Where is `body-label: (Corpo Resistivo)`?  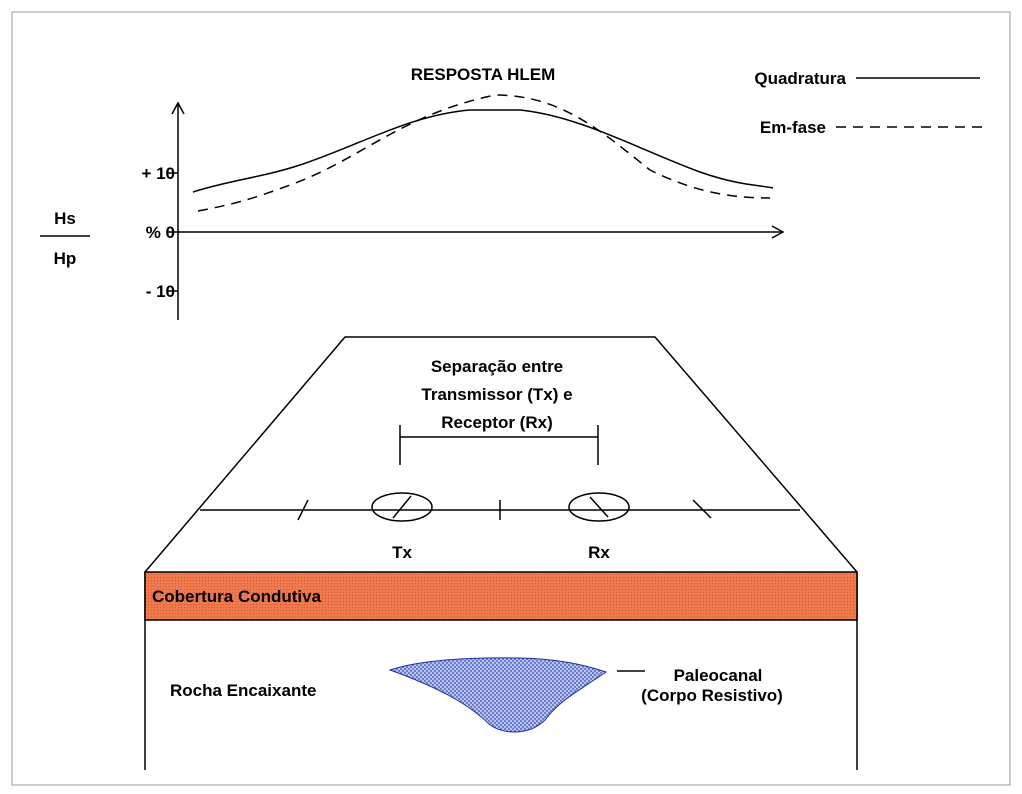
body-label: (Corpo Resistivo) is located at coordinates (712, 695).